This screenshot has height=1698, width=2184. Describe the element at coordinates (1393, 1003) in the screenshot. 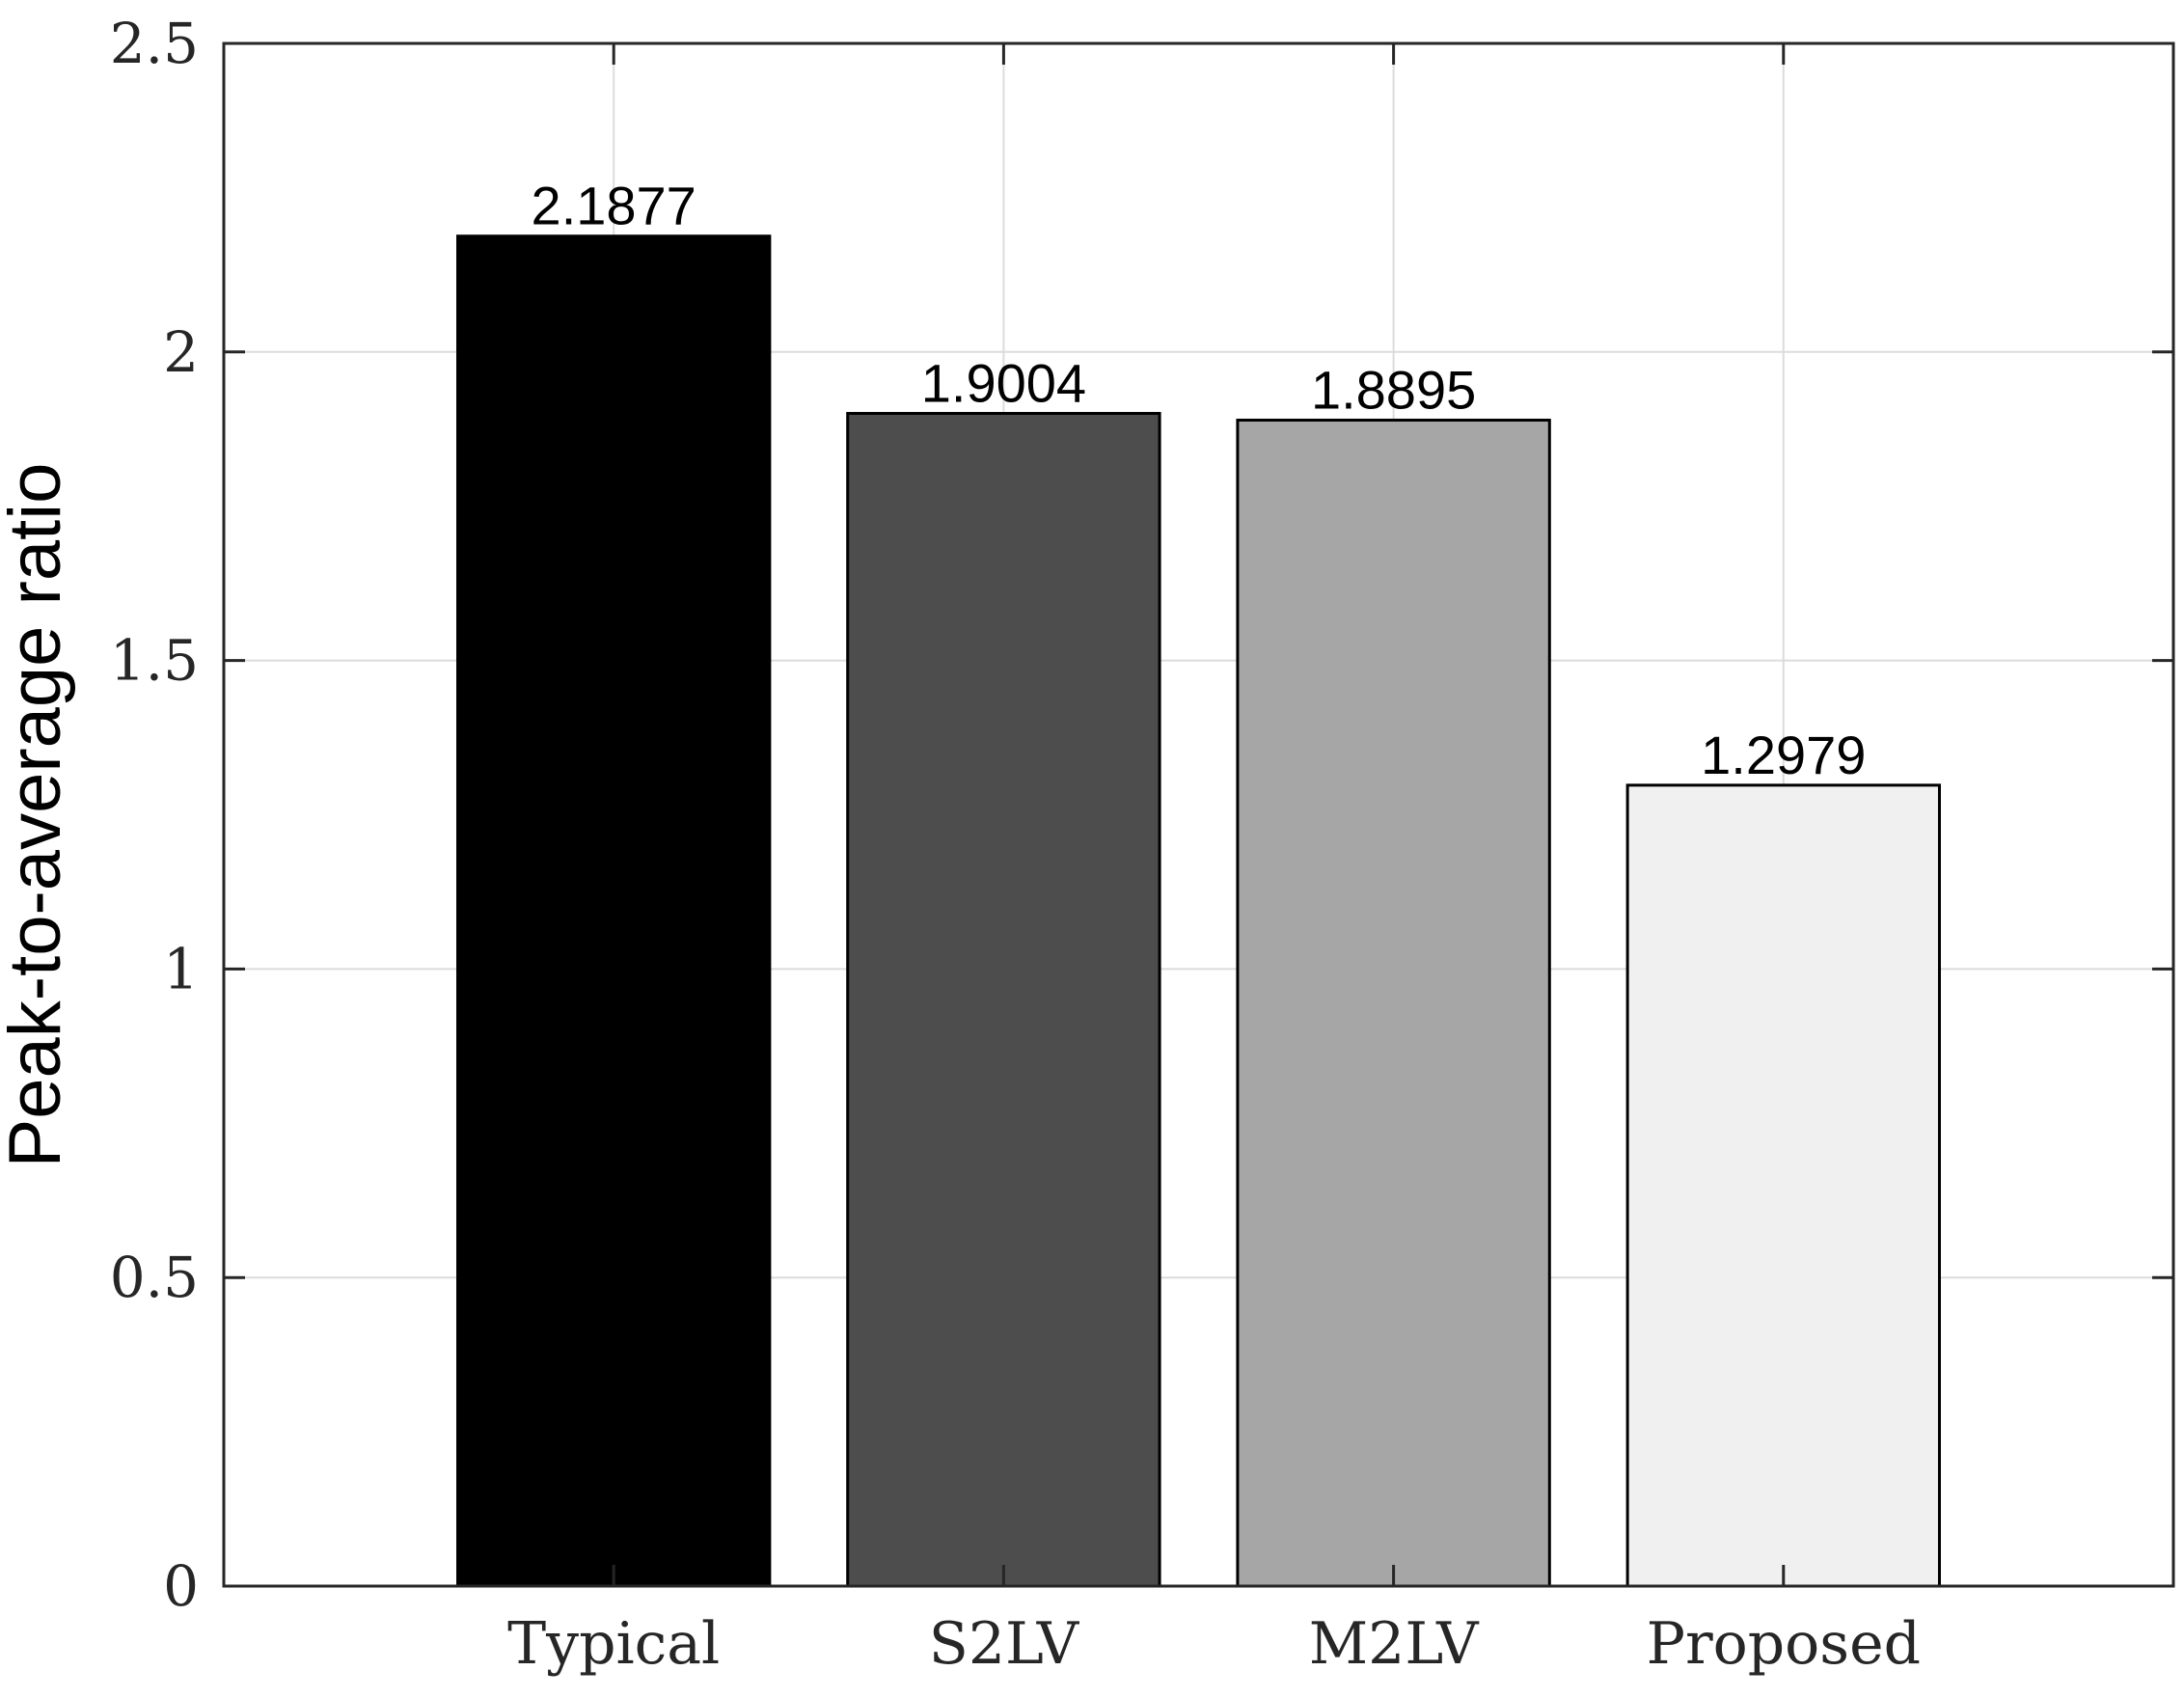

I see `bar-m2lv` at that location.